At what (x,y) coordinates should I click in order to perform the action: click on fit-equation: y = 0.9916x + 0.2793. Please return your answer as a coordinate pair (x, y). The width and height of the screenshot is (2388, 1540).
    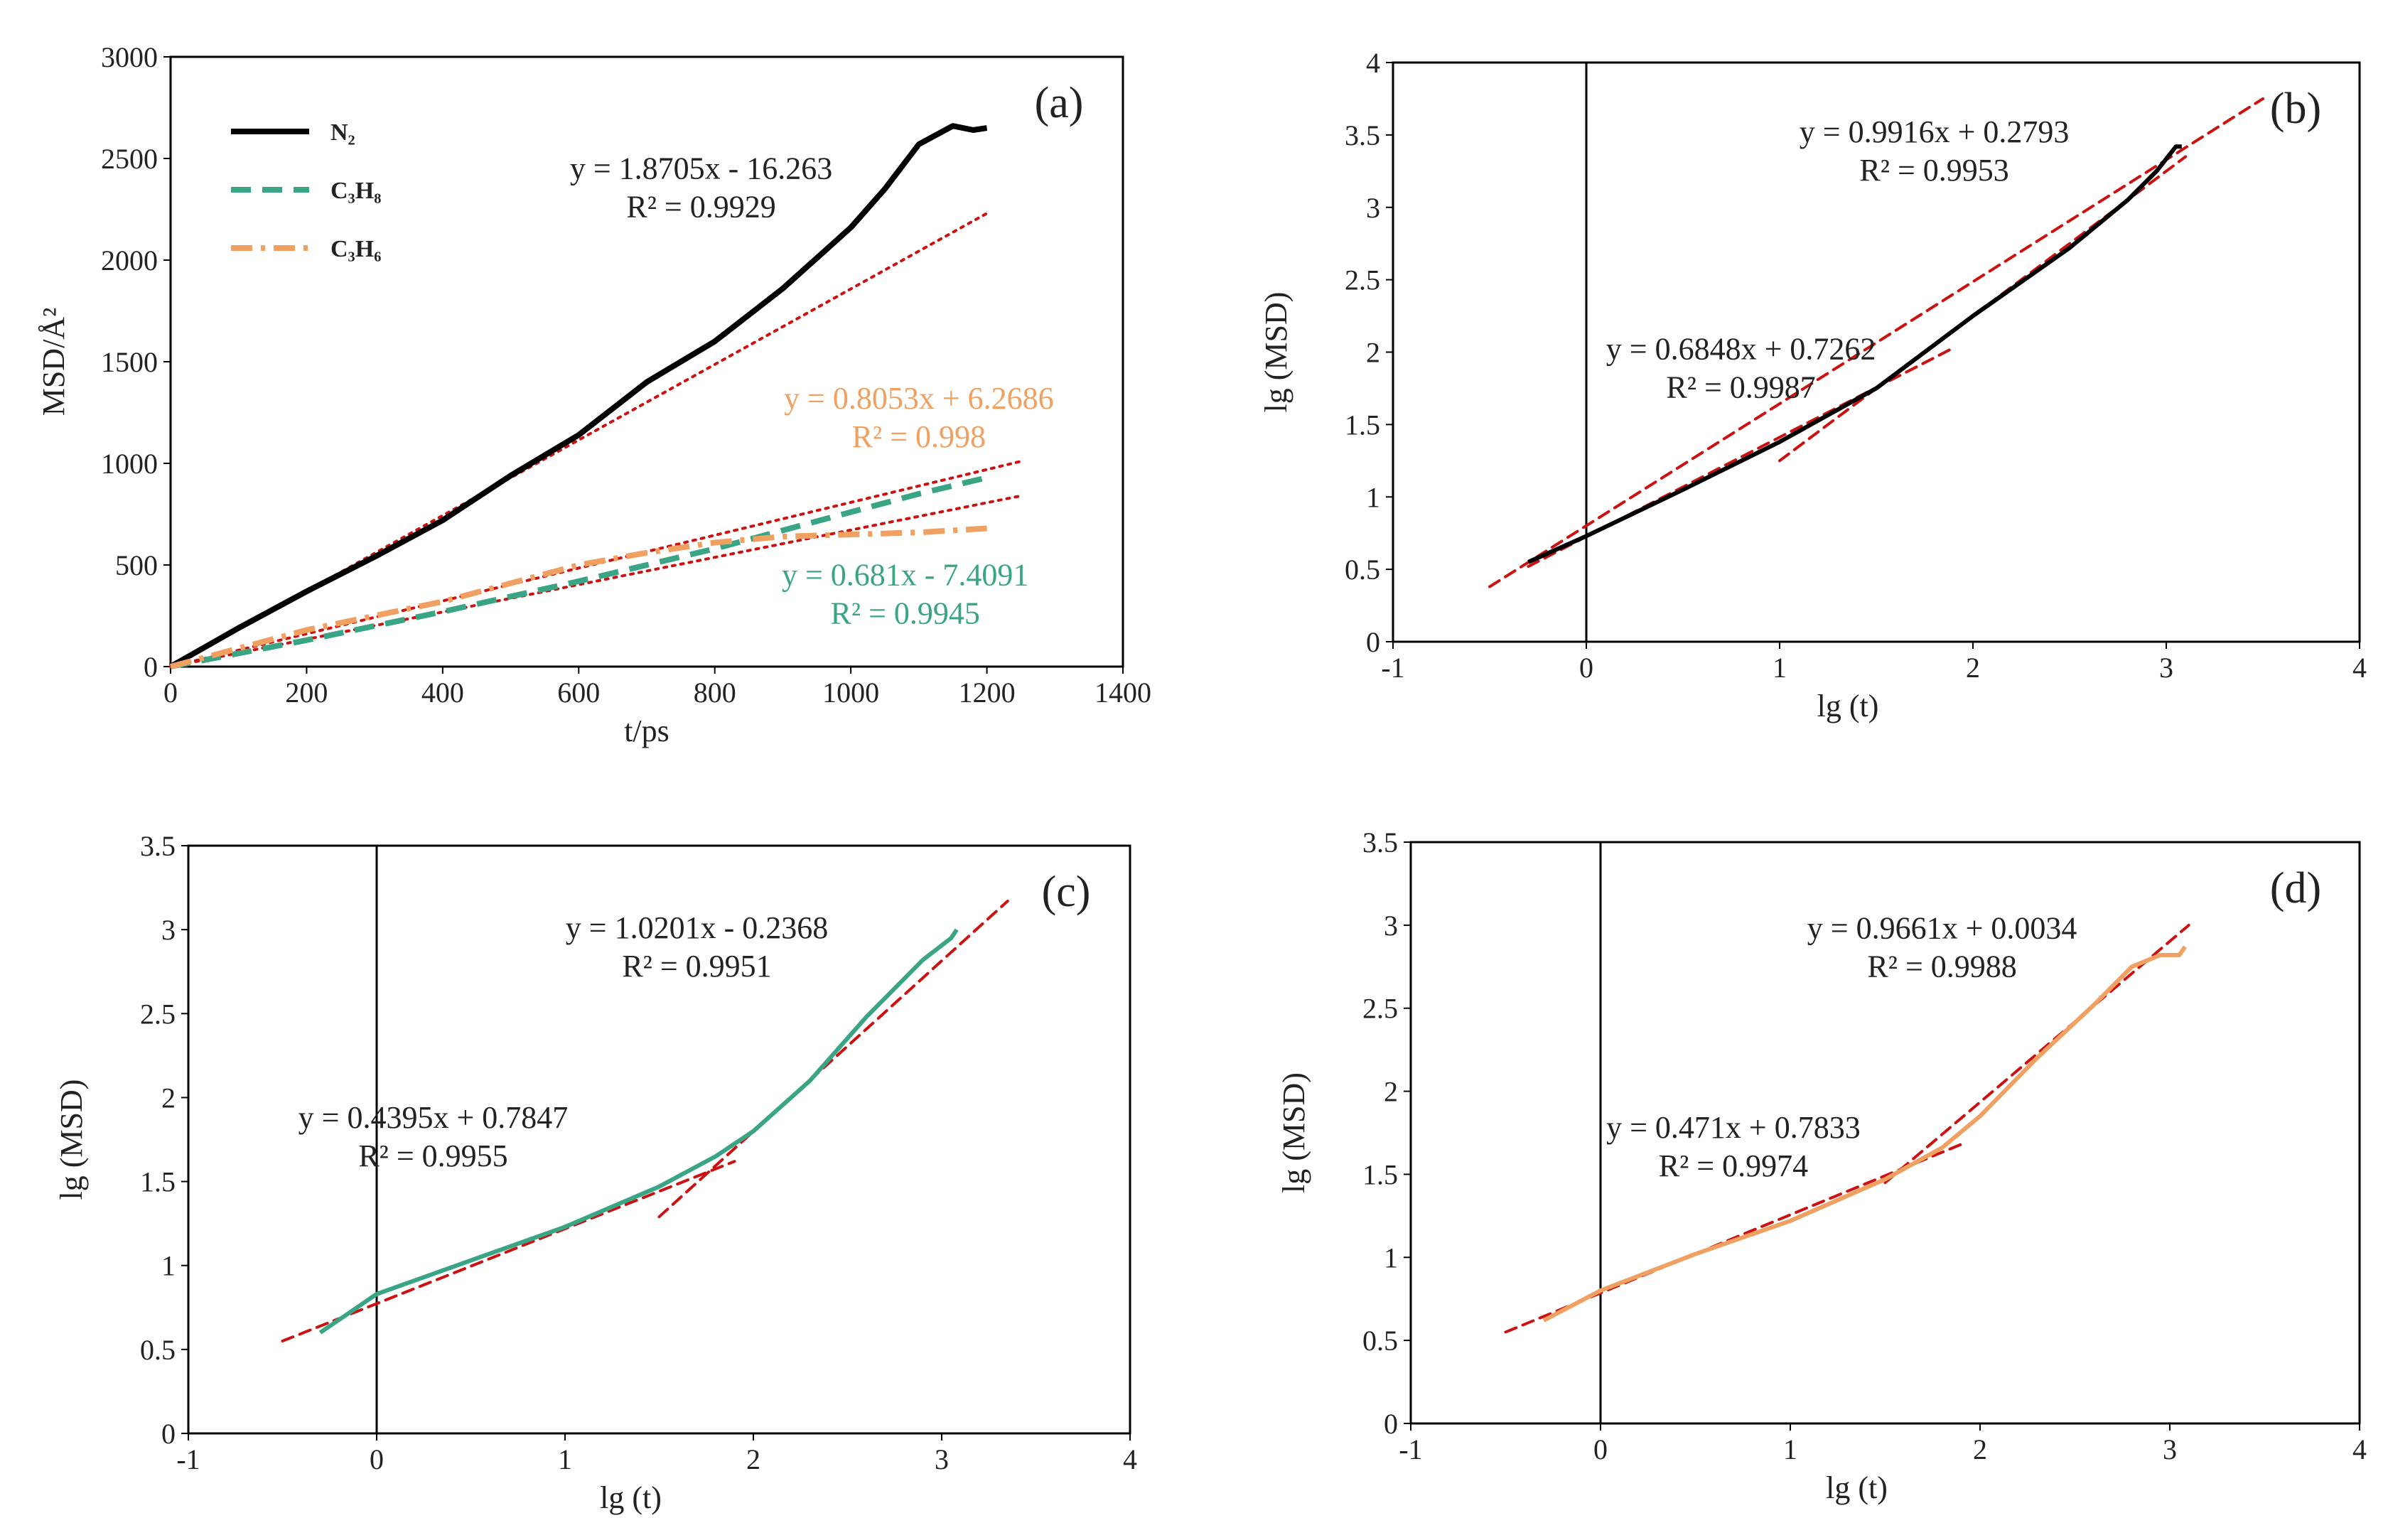
    Looking at the image, I should click on (1935, 132).